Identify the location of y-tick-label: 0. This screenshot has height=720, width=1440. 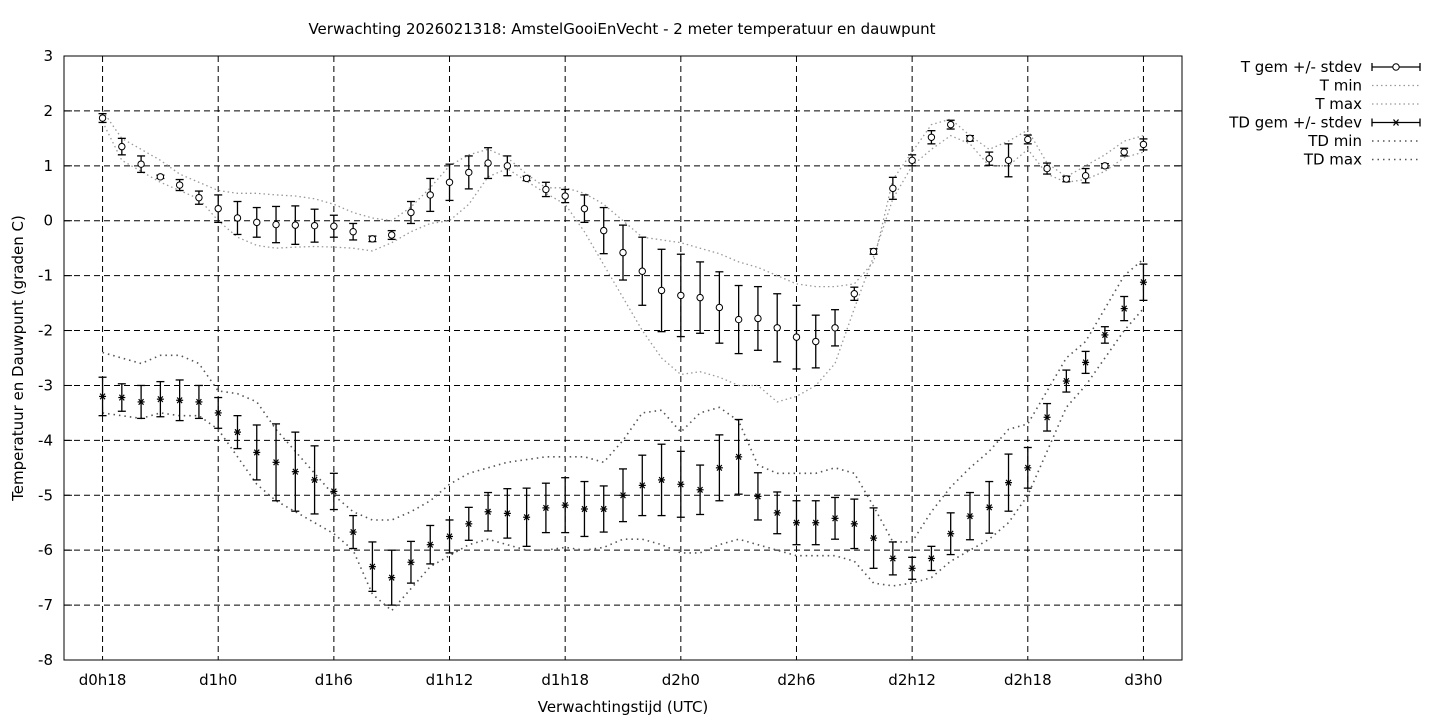
(48, 221).